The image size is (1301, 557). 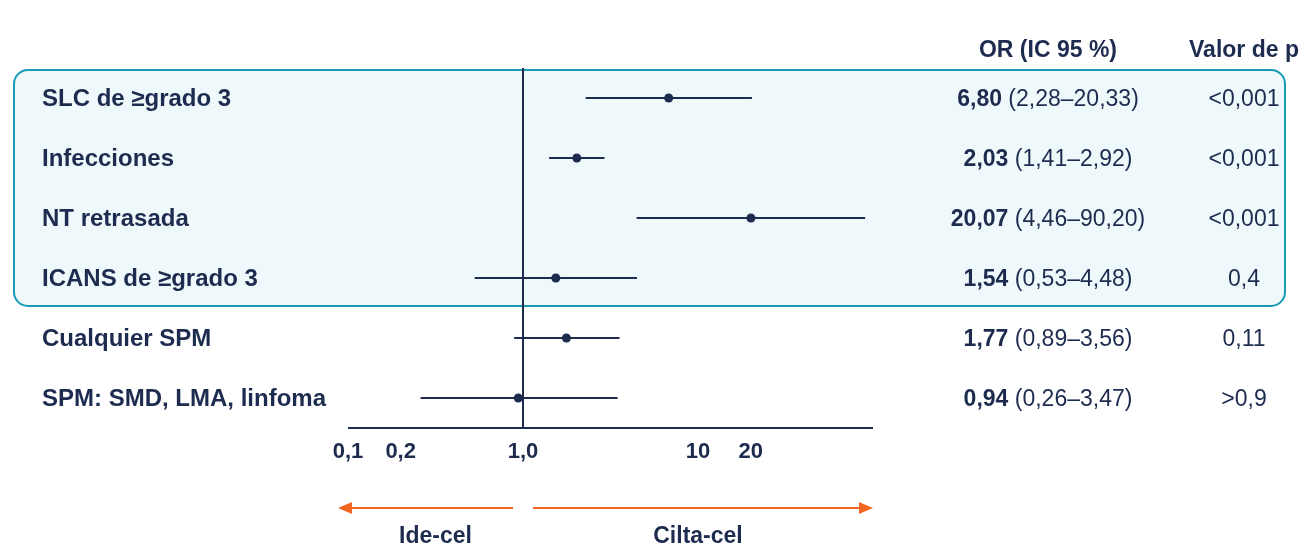 What do you see at coordinates (116, 217) in the screenshot?
I see `y-tick-label: NT retrasada` at bounding box center [116, 217].